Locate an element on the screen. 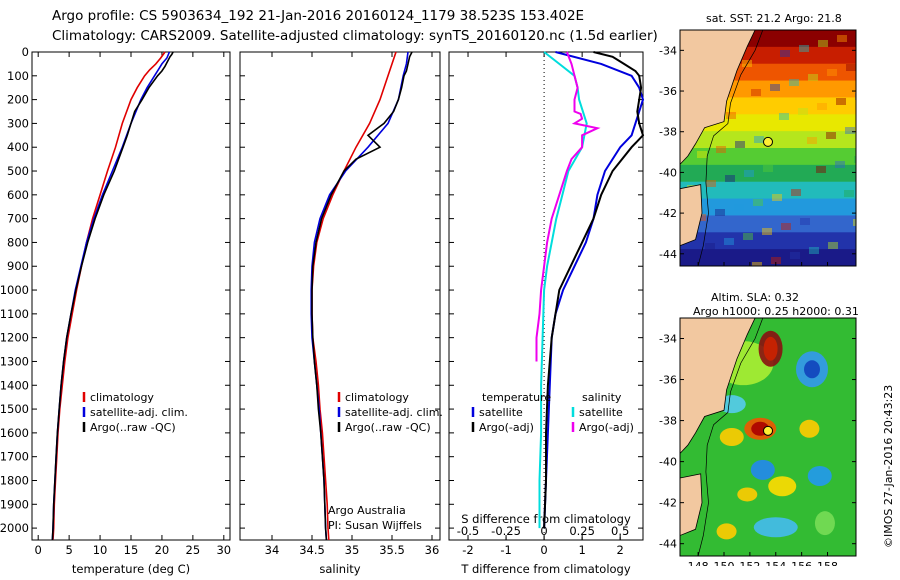 Image resolution: width=900 pixels, height=580 pixels. depth-tick-label: 100 is located at coordinates (18, 76).